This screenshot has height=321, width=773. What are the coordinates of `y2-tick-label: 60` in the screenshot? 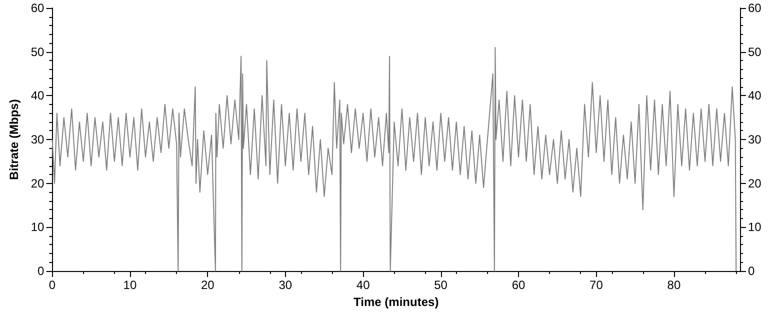 It's located at (755, 8).